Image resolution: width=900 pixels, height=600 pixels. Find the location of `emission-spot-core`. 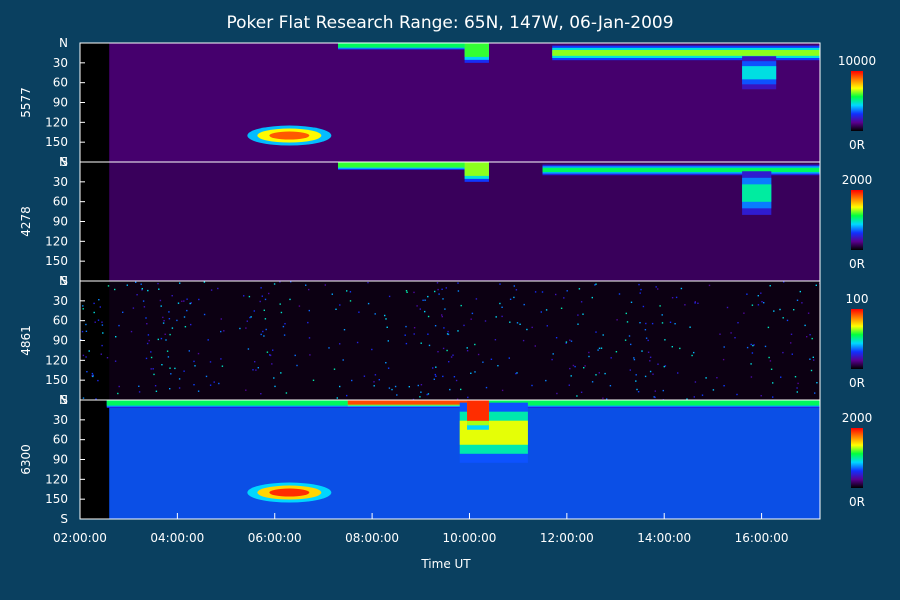

emission-spot-core is located at coordinates (289, 135).